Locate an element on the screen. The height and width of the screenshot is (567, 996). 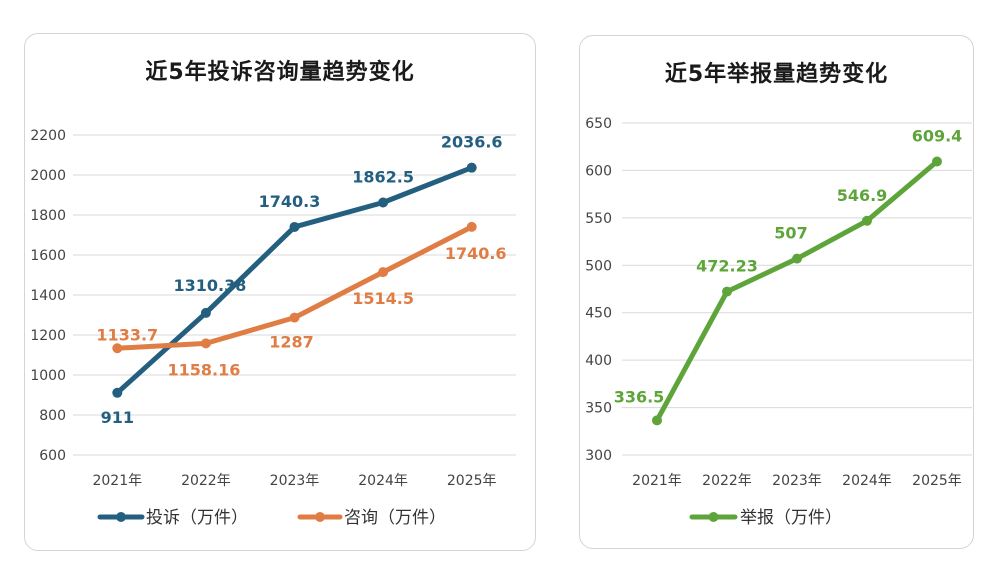
y-tick-label: 450 is located at coordinates (598, 314).